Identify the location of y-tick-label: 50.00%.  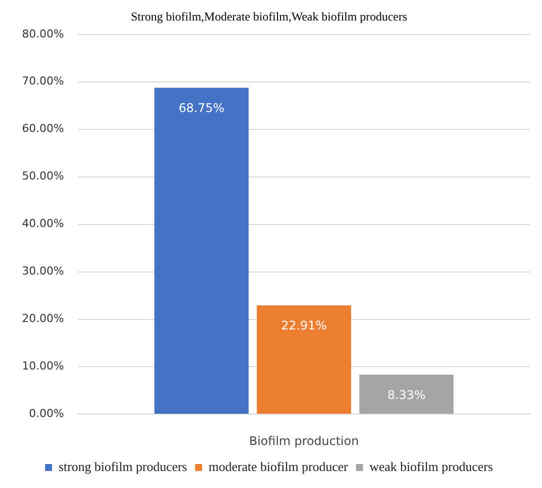
(43, 176).